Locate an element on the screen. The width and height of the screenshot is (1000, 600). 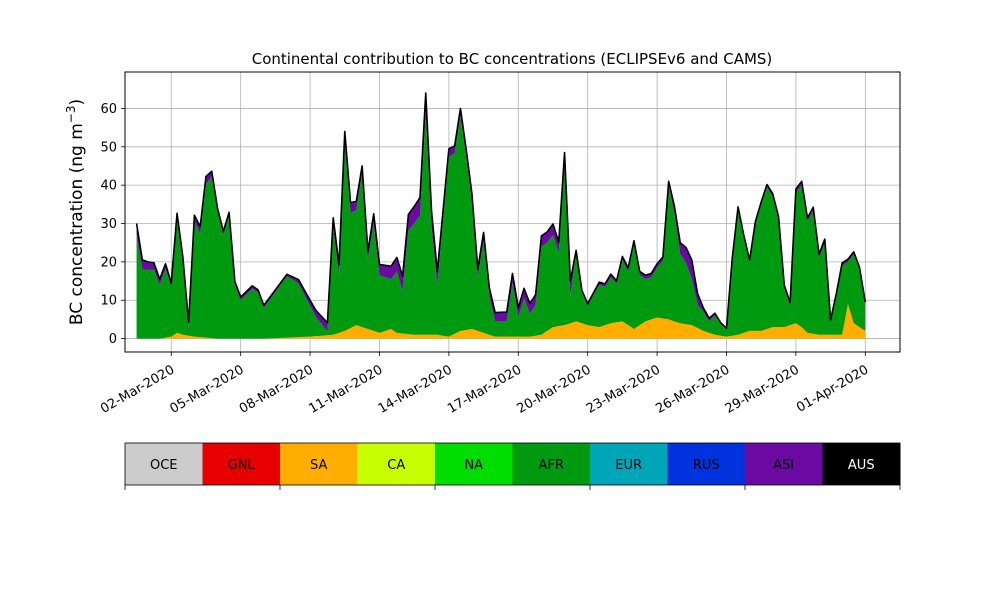
colorbar-segment-rus is located at coordinates (706, 464).